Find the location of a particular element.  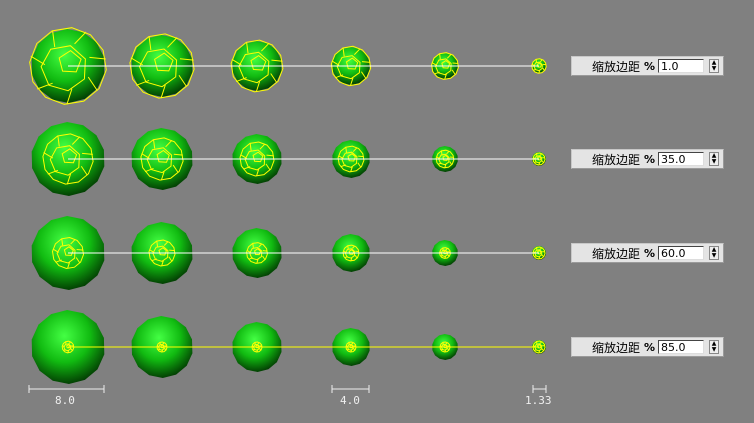

scale-label-1-33: 1.33 is located at coordinates (538, 400).